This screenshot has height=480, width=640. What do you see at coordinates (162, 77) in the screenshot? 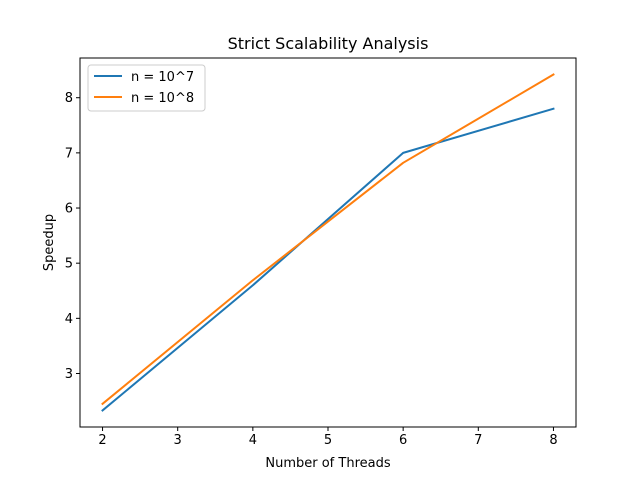
I see `legend-label-n7: n = 10^7` at bounding box center [162, 77].